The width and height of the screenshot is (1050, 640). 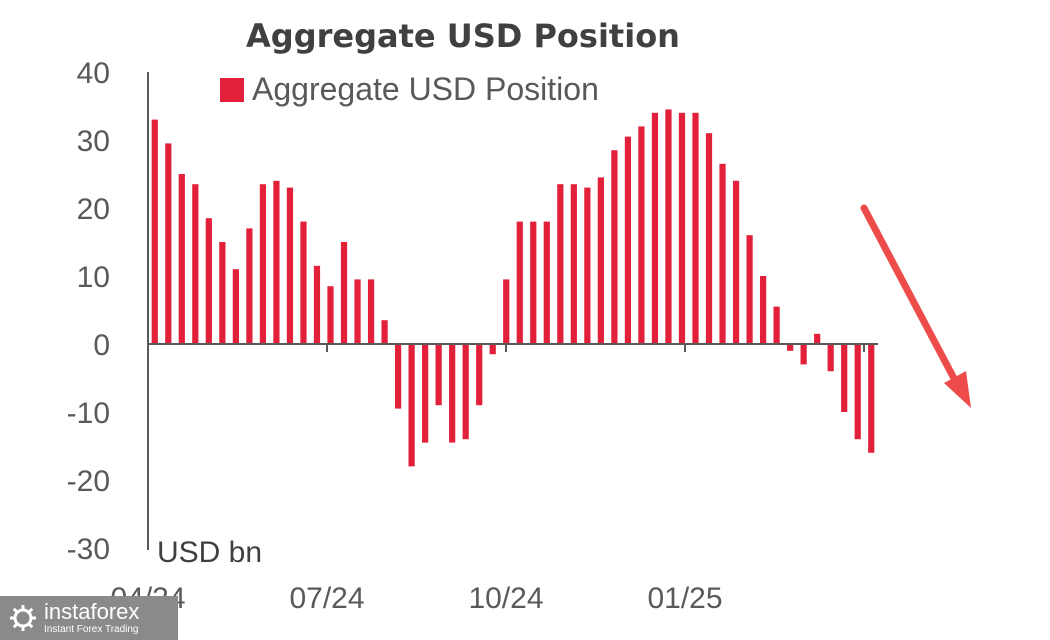 What do you see at coordinates (101, 345) in the screenshot?
I see `y-tick-label: 0` at bounding box center [101, 345].